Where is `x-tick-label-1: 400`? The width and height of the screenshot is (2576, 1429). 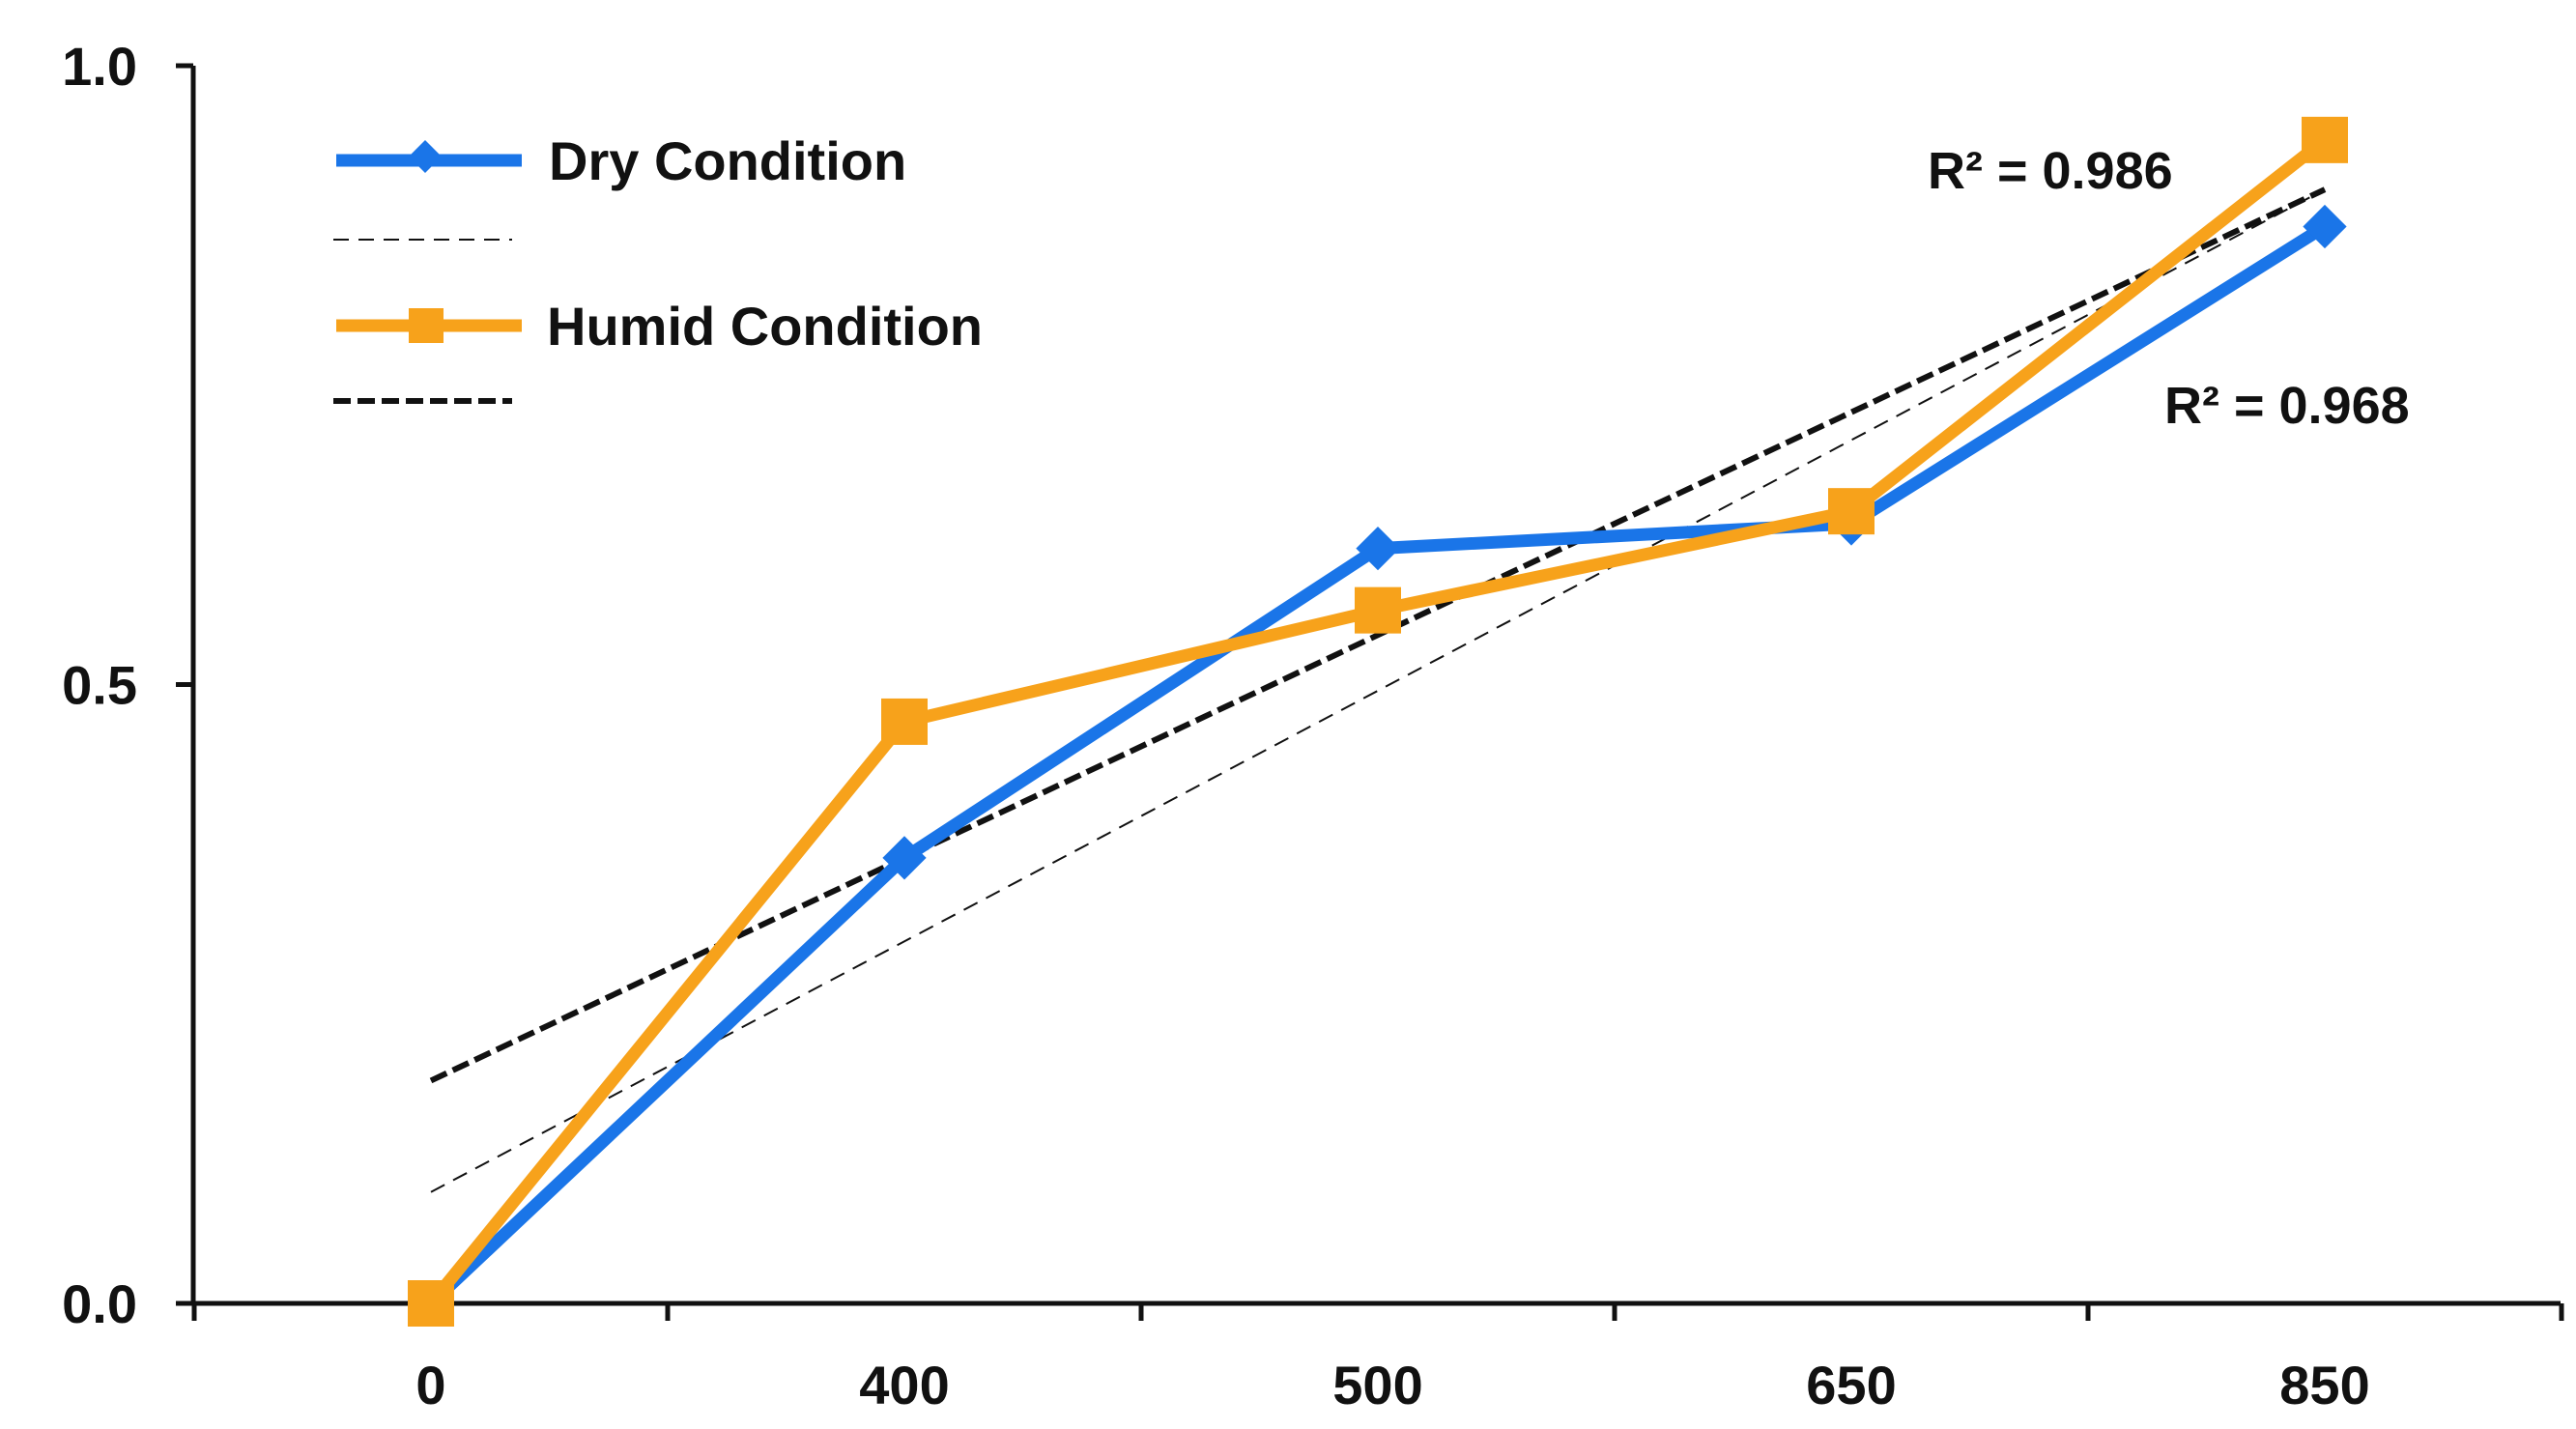 x-tick-label-1: 400 is located at coordinates (904, 1385).